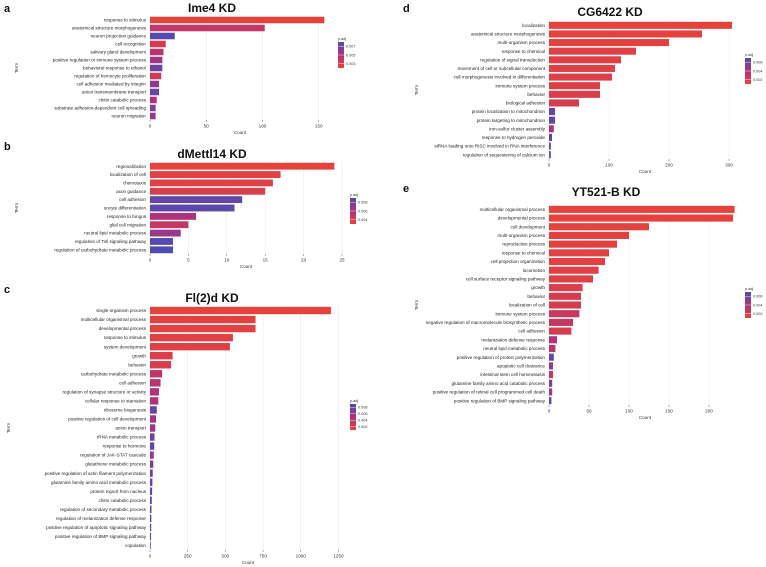 The height and width of the screenshot is (567, 766). I want to click on term-label: single-organism process, so click(121, 310).